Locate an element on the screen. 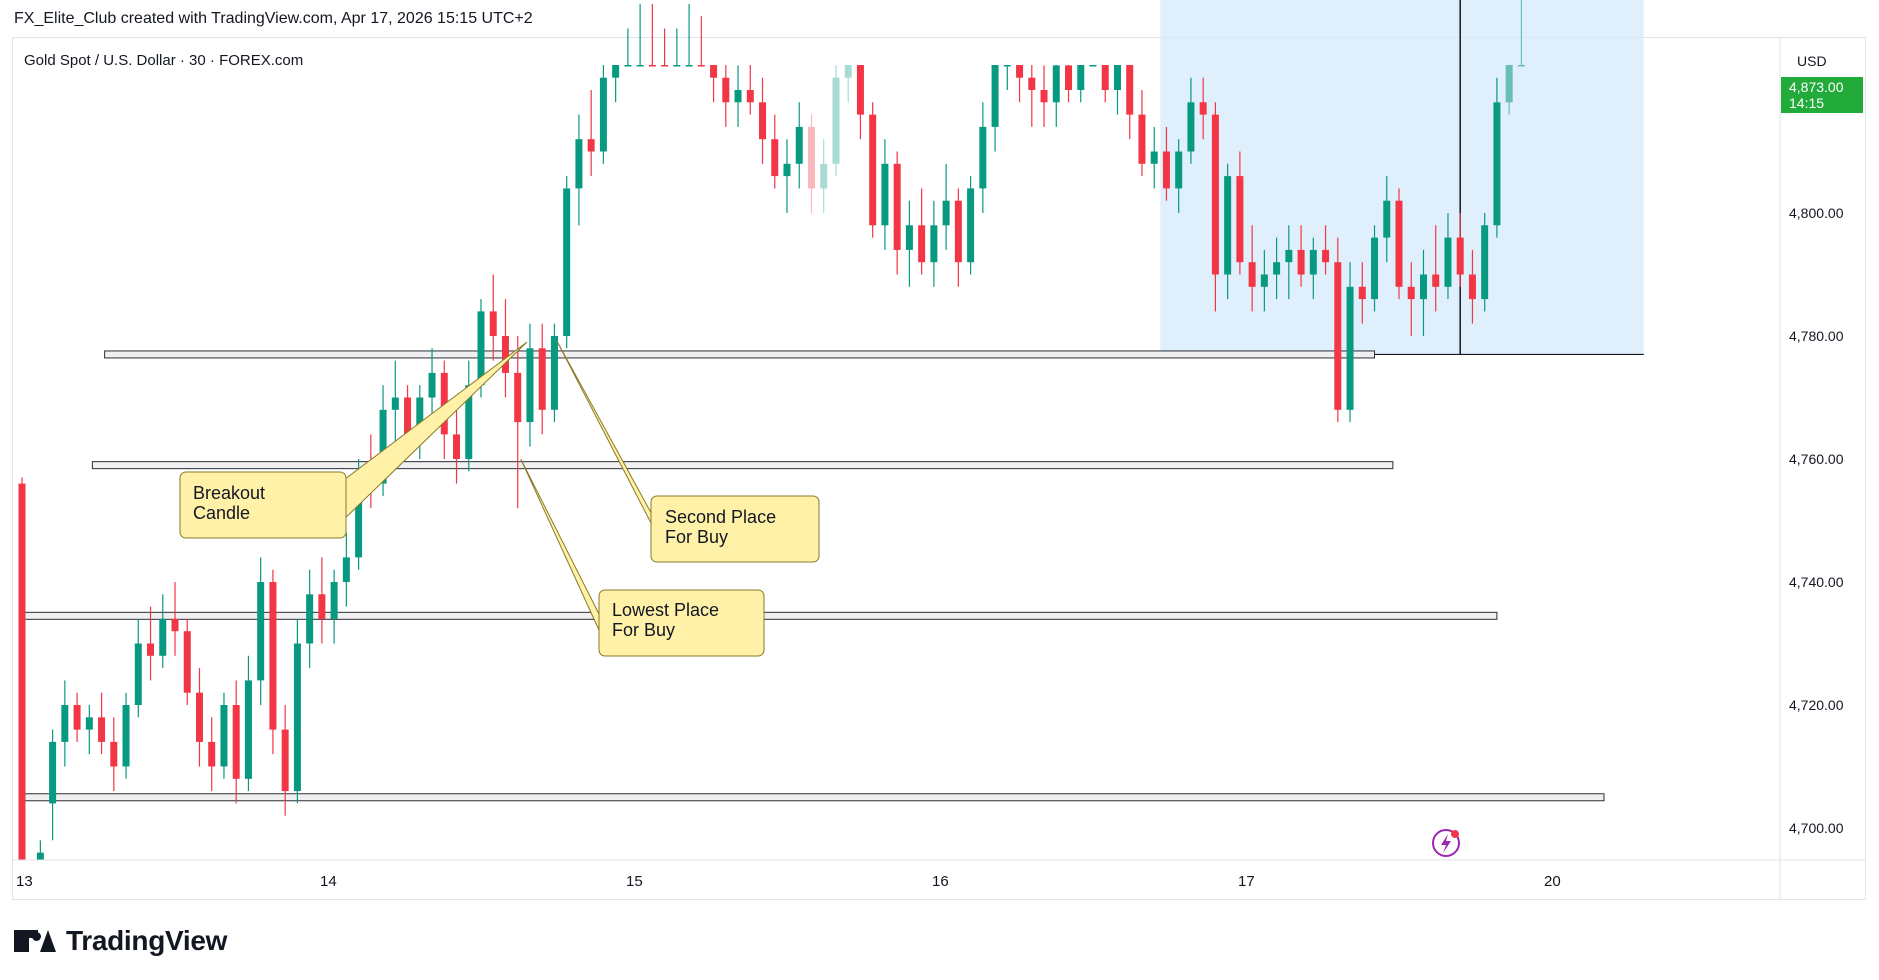  tradingview-logo-icon is located at coordinates (35, 941).